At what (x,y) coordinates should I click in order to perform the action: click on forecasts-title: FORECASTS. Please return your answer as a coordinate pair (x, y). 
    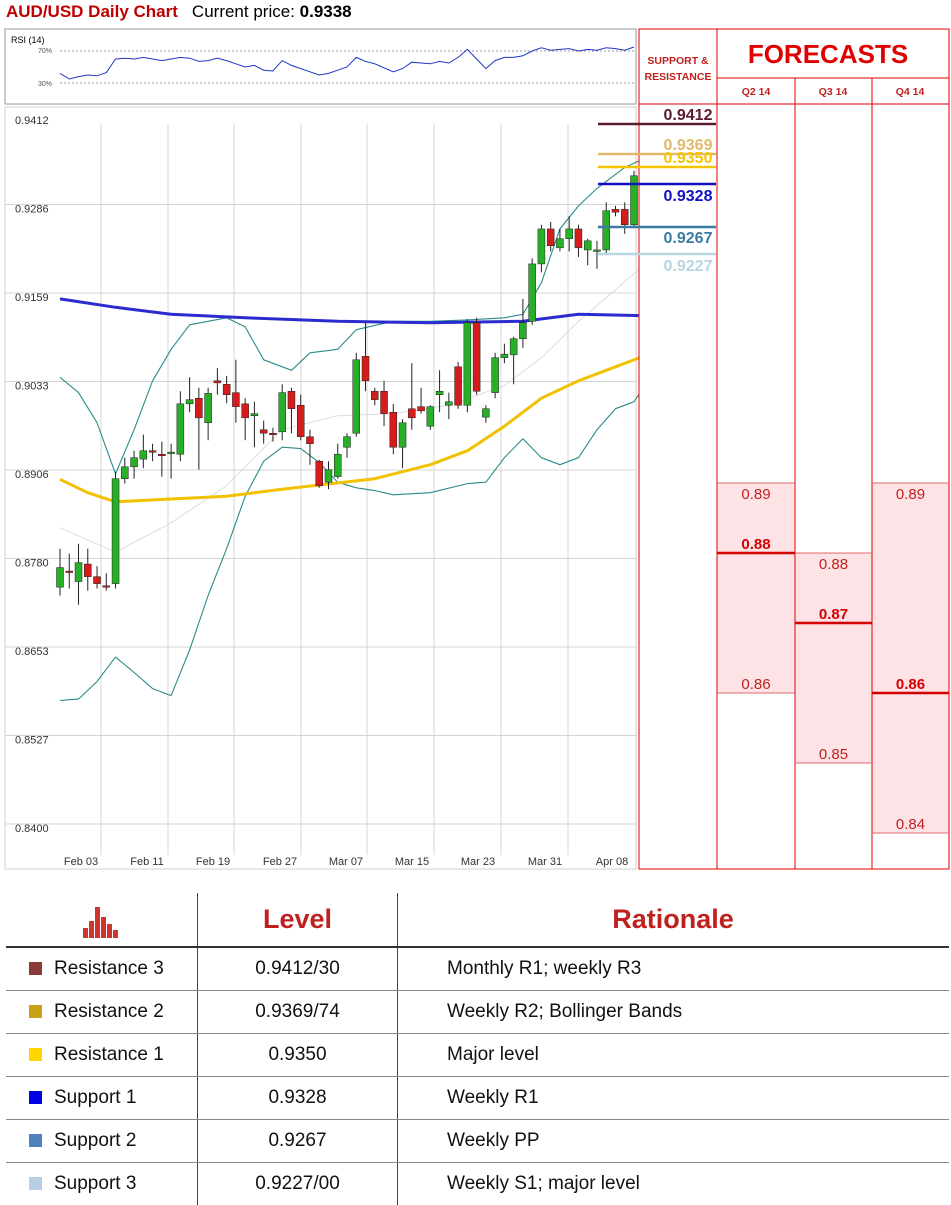
    Looking at the image, I should click on (828, 54).